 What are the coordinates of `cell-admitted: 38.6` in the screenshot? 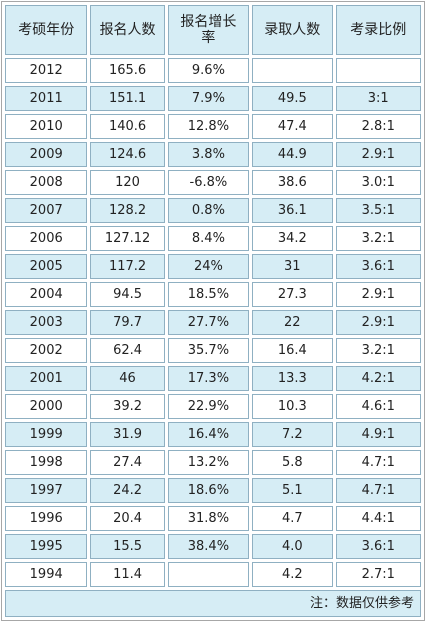 It's located at (292, 182).